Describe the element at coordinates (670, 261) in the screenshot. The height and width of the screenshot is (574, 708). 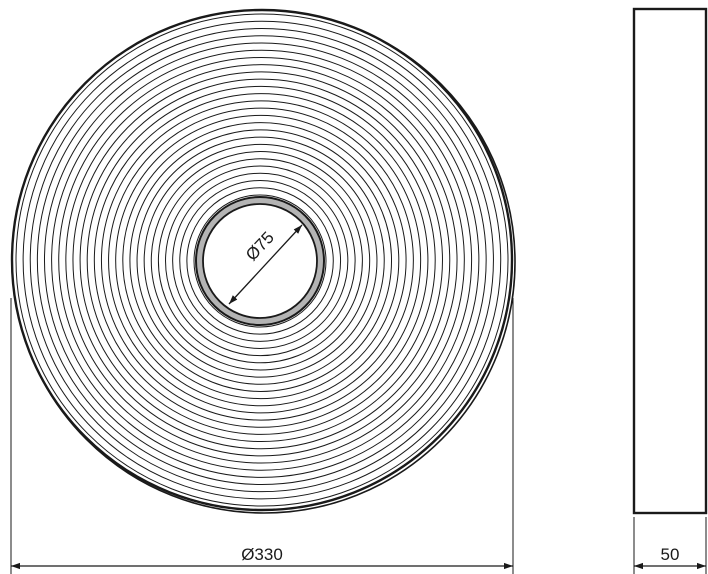
I see `roll-side-outline` at that location.